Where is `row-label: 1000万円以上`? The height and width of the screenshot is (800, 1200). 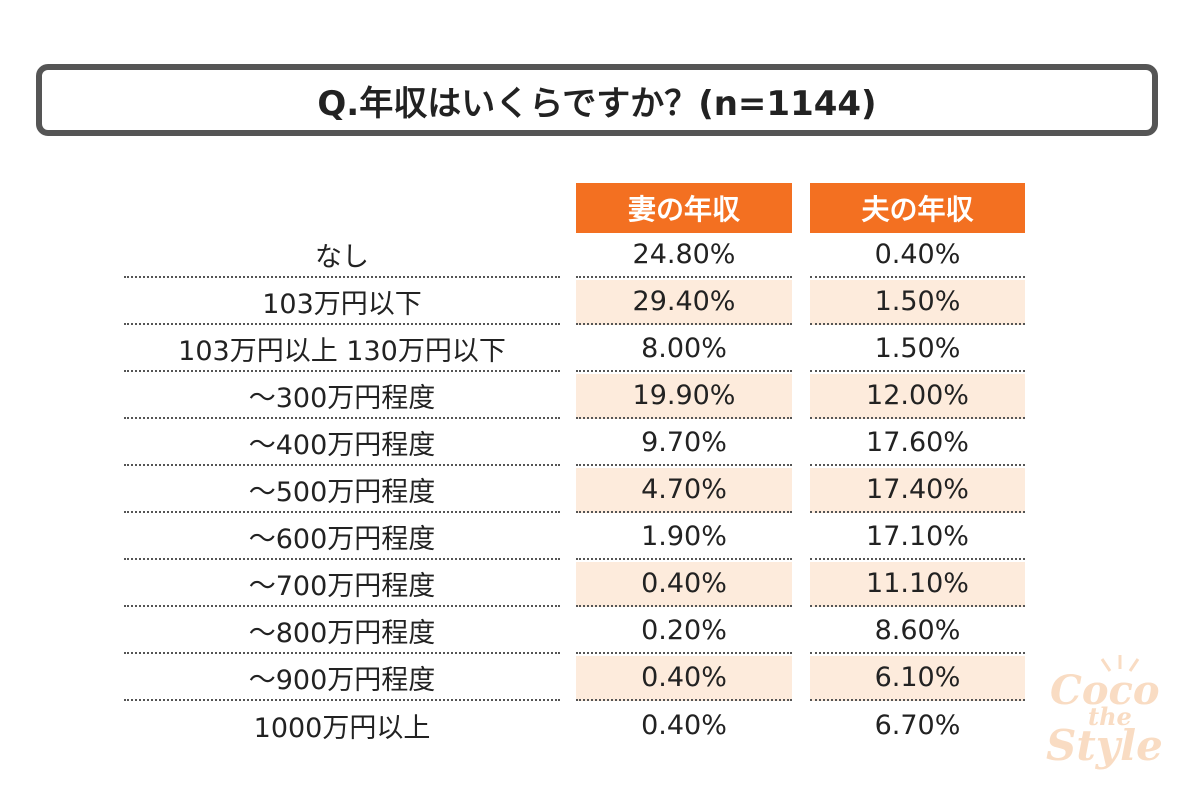
row-label: 1000万円以上 is located at coordinates (342, 728).